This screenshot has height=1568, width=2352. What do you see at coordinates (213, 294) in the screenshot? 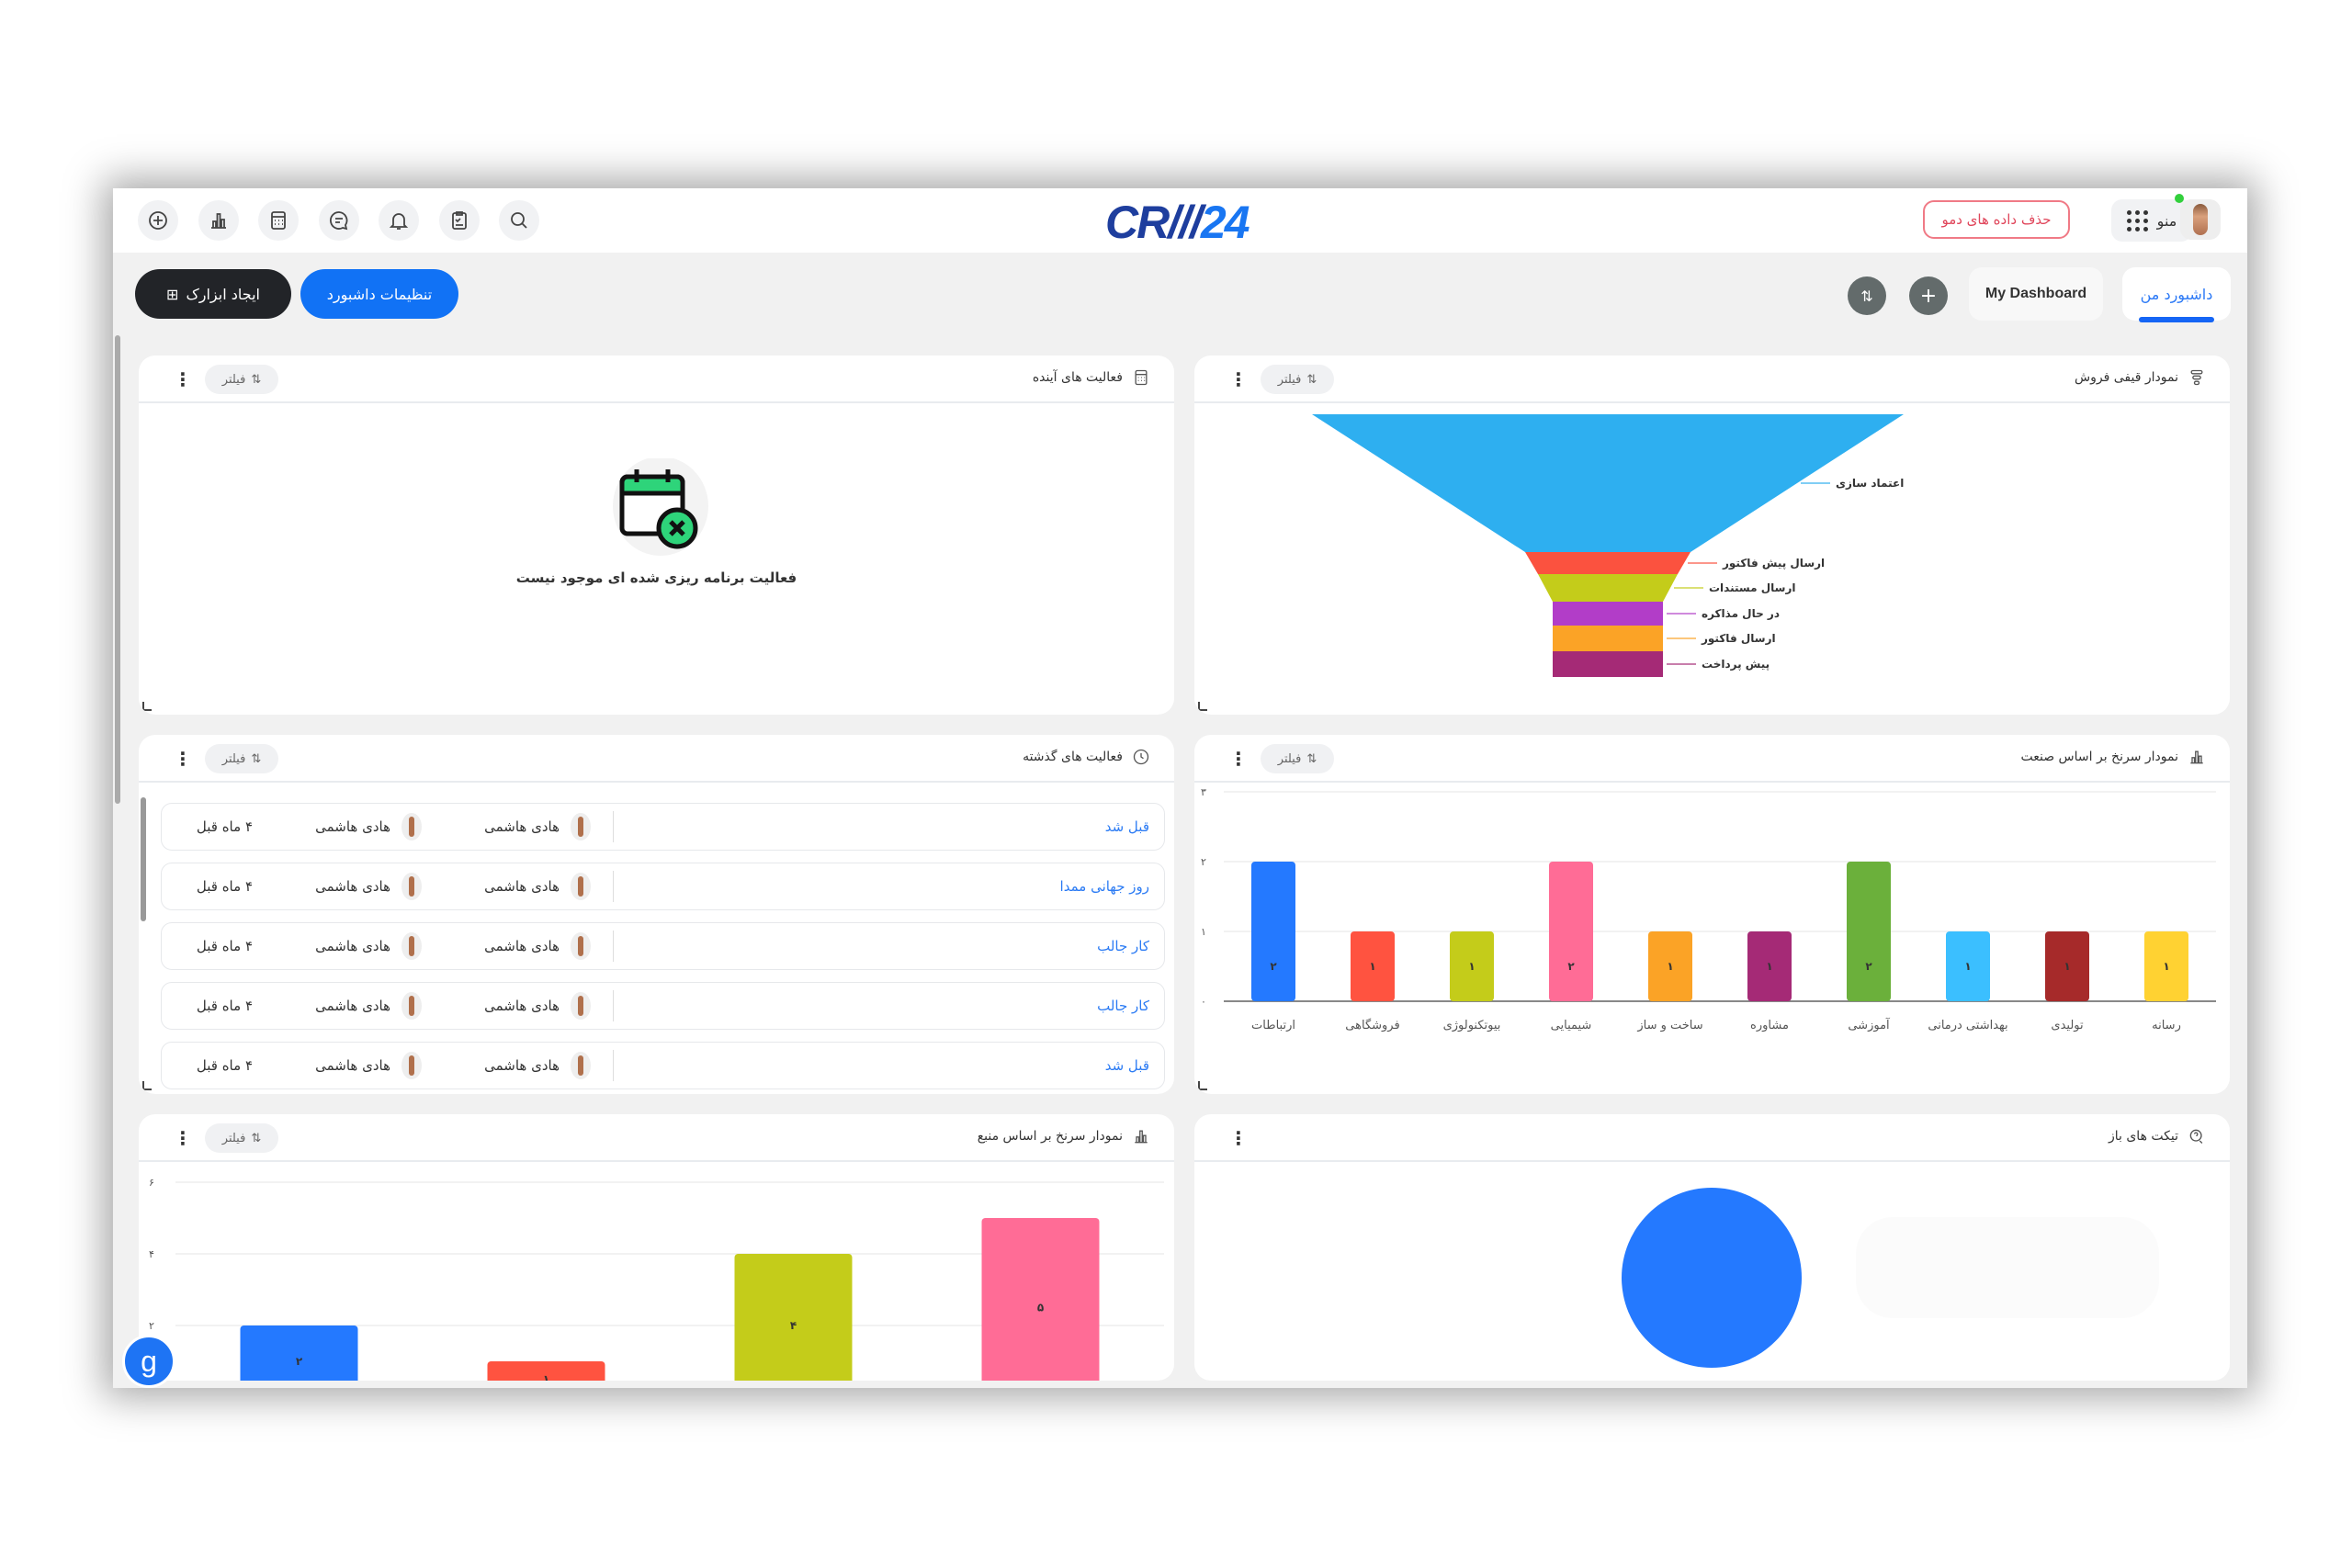
I see `create-widget-button: ⊞ ایجاد ابزارک` at bounding box center [213, 294].